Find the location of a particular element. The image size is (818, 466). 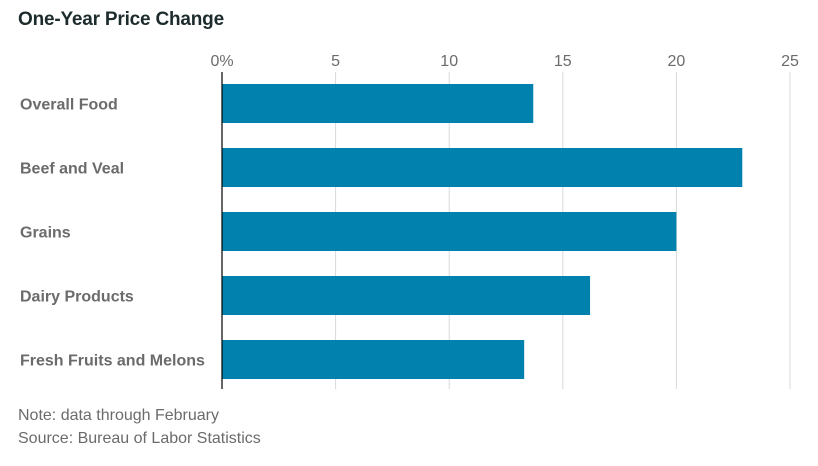

chart-note: Note: data through February is located at coordinates (119, 415).